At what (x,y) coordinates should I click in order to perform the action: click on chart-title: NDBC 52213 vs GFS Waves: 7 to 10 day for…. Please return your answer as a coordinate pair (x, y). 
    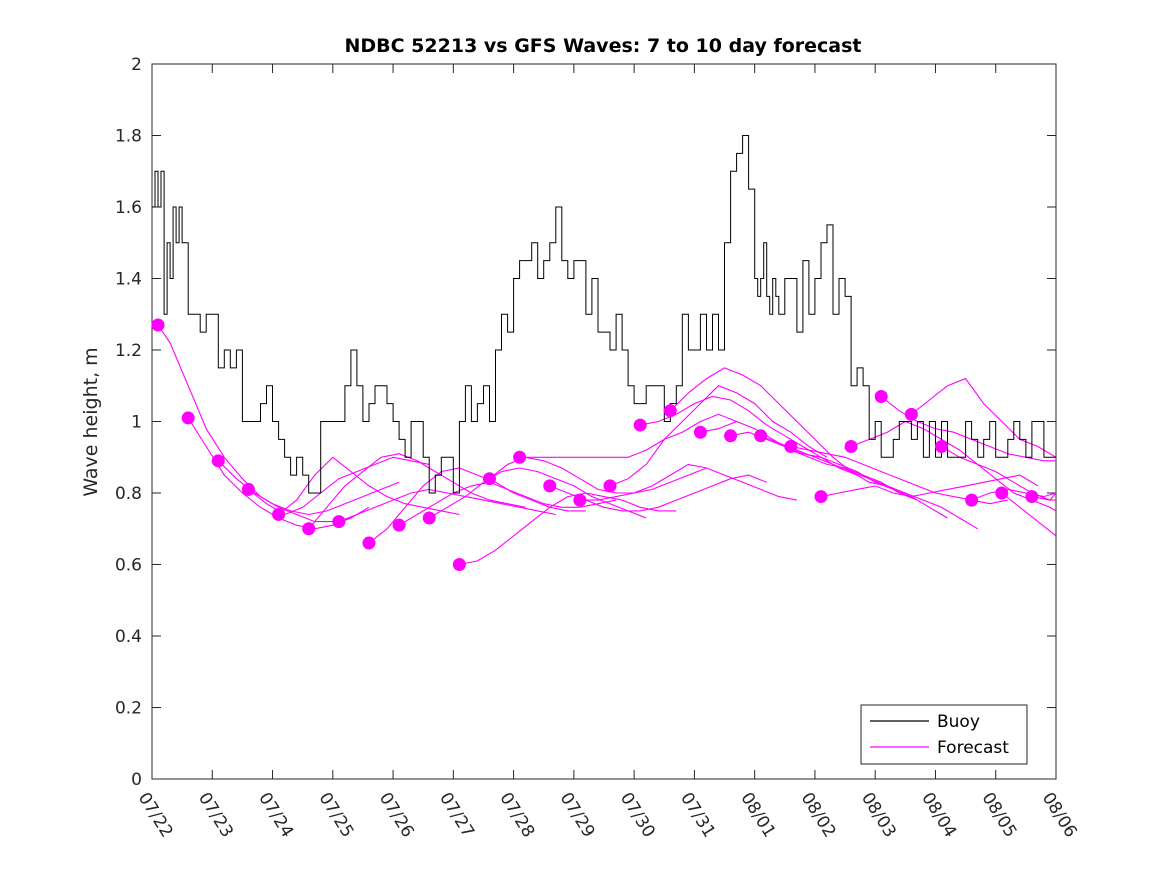
    Looking at the image, I should click on (602, 46).